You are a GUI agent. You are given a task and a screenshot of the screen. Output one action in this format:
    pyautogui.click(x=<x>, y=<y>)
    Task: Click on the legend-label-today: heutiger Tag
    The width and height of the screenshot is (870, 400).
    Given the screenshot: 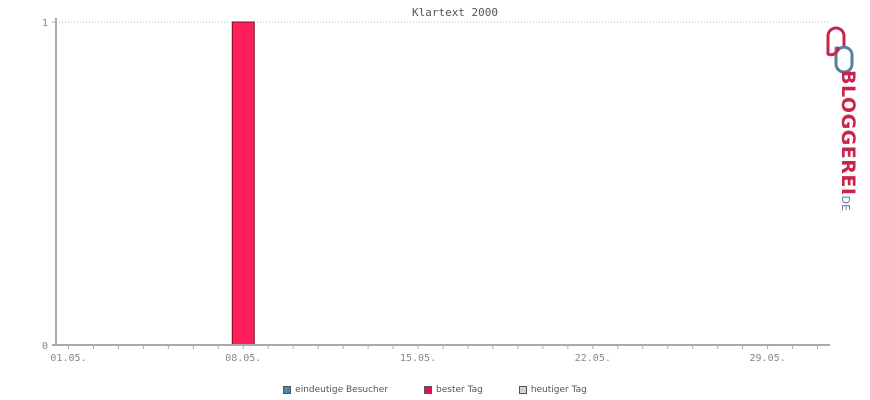 What is the action you would take?
    pyautogui.click(x=558, y=390)
    